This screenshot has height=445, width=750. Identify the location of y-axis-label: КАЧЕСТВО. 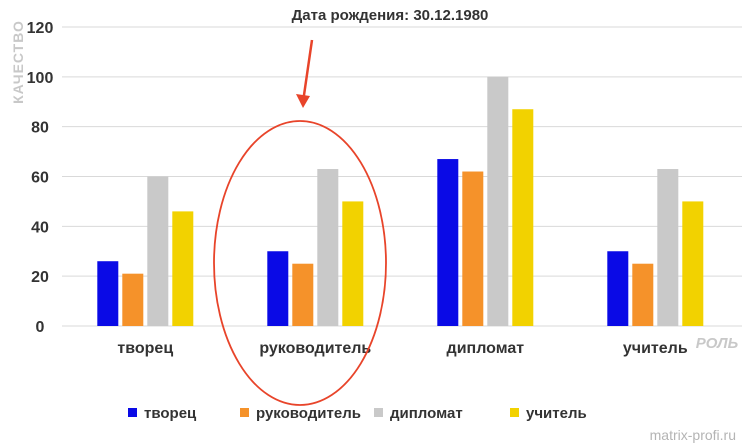
(18, 62).